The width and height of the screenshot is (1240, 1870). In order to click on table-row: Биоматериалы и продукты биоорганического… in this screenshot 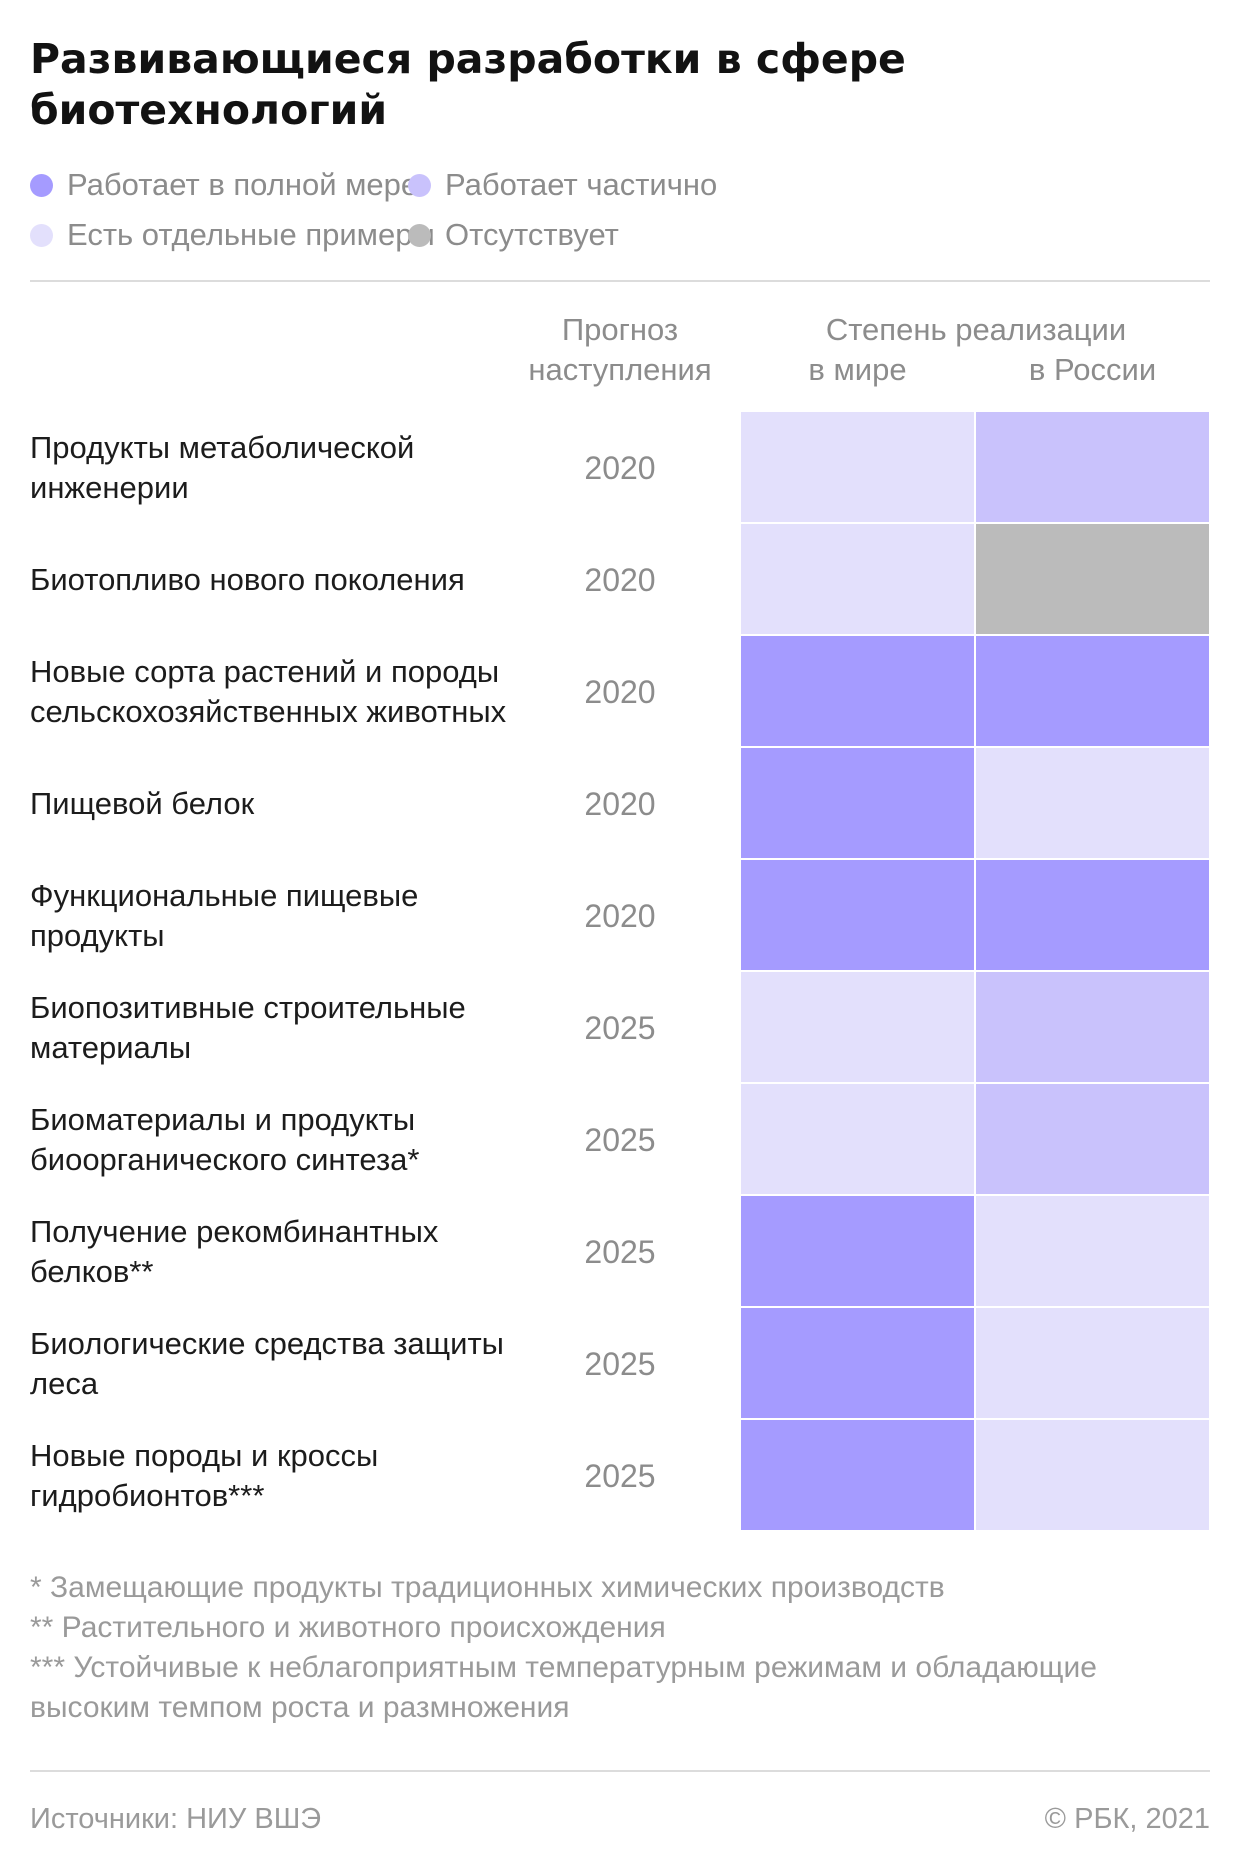, I will do `click(620, 1140)`.